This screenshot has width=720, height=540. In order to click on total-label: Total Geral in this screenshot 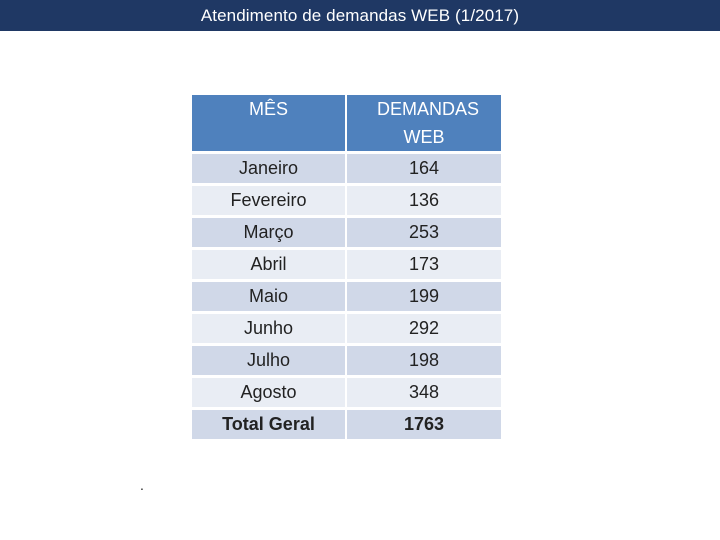, I will do `click(269, 425)`.